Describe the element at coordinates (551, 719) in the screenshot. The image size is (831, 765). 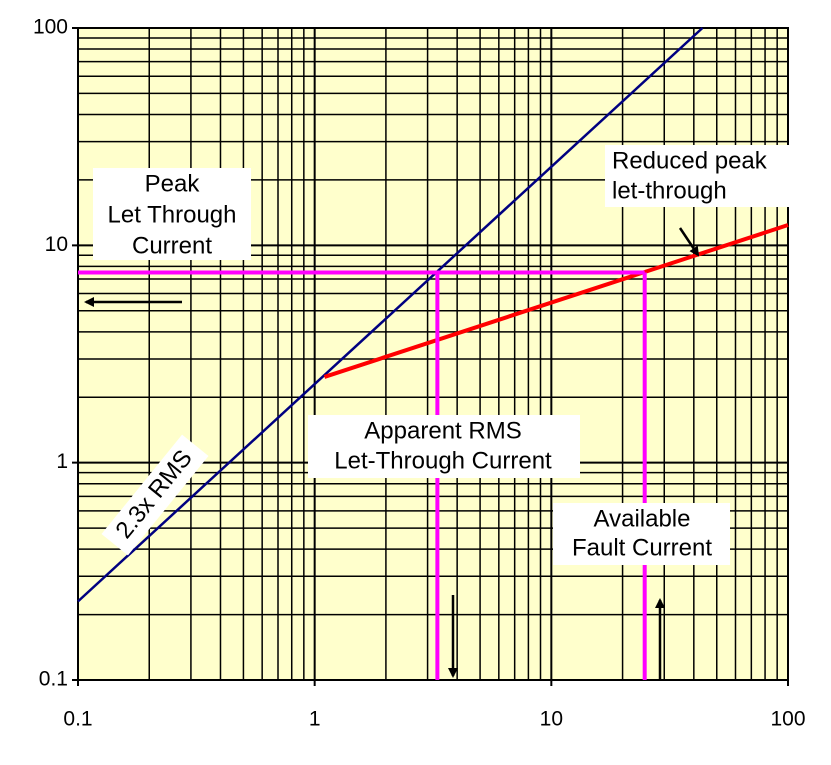
I see `x-tick-label: 10` at that location.